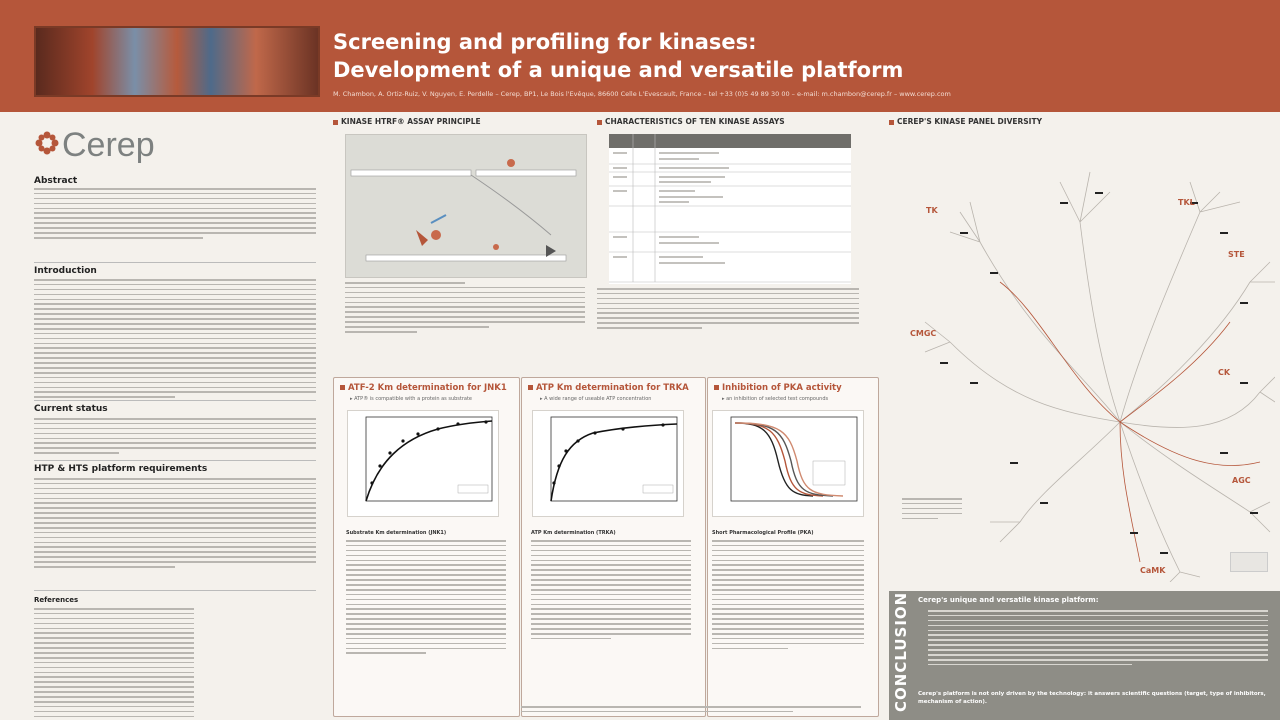 The height and width of the screenshot is (720, 1280). I want to click on introduction-body, so click(175, 340).